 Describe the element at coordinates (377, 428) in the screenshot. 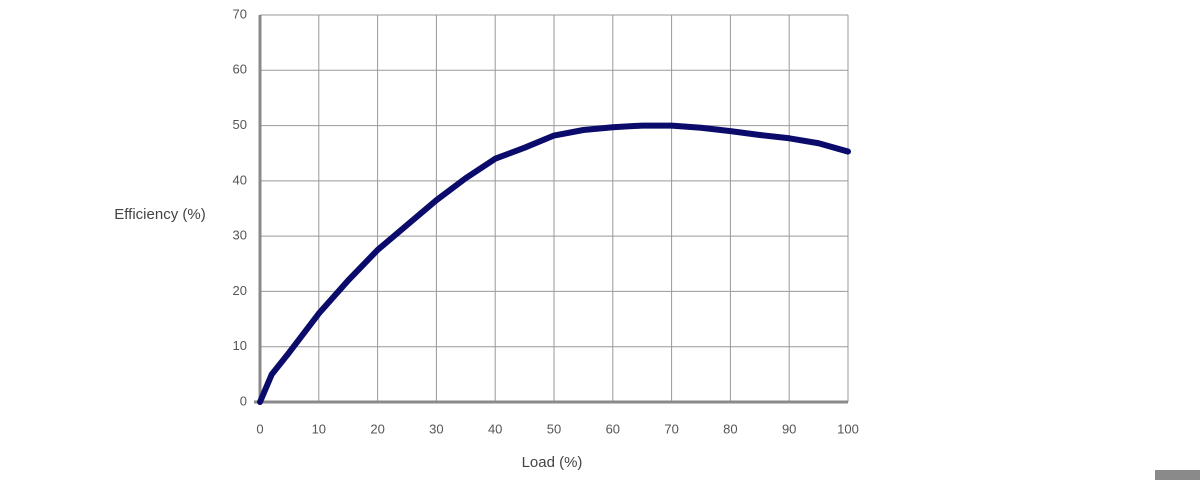

I see `x-tick-label: 20` at that location.